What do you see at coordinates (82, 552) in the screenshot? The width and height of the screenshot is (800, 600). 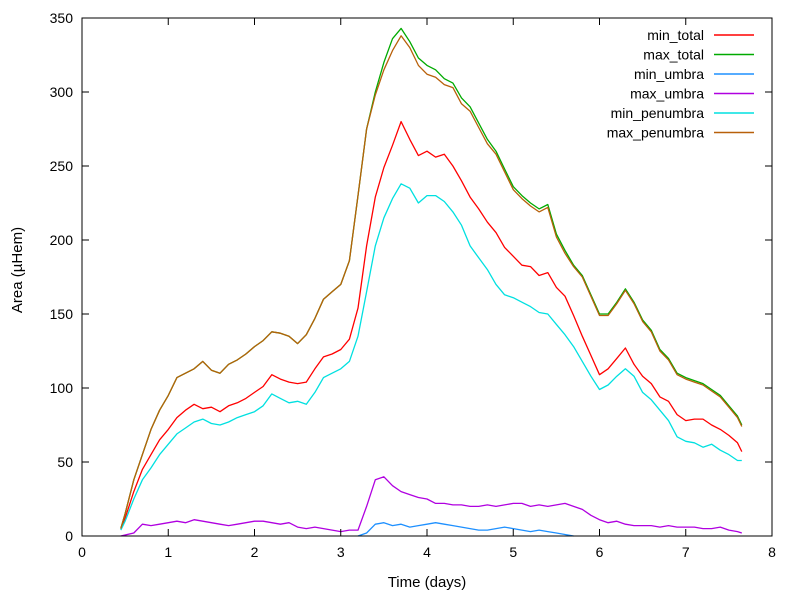 I see `x-tick-label: 0` at bounding box center [82, 552].